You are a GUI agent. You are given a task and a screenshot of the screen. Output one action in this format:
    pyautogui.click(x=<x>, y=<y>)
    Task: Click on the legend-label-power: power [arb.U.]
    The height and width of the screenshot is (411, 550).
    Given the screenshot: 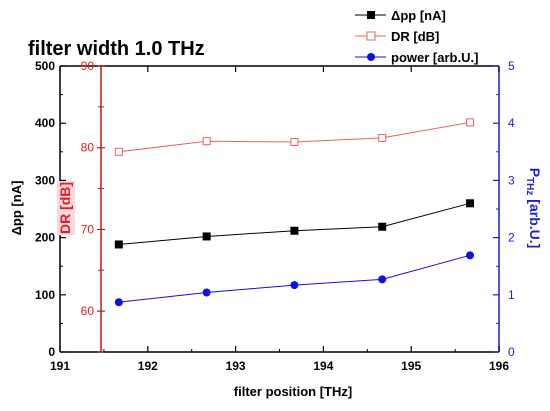 What is the action you would take?
    pyautogui.click(x=434, y=57)
    